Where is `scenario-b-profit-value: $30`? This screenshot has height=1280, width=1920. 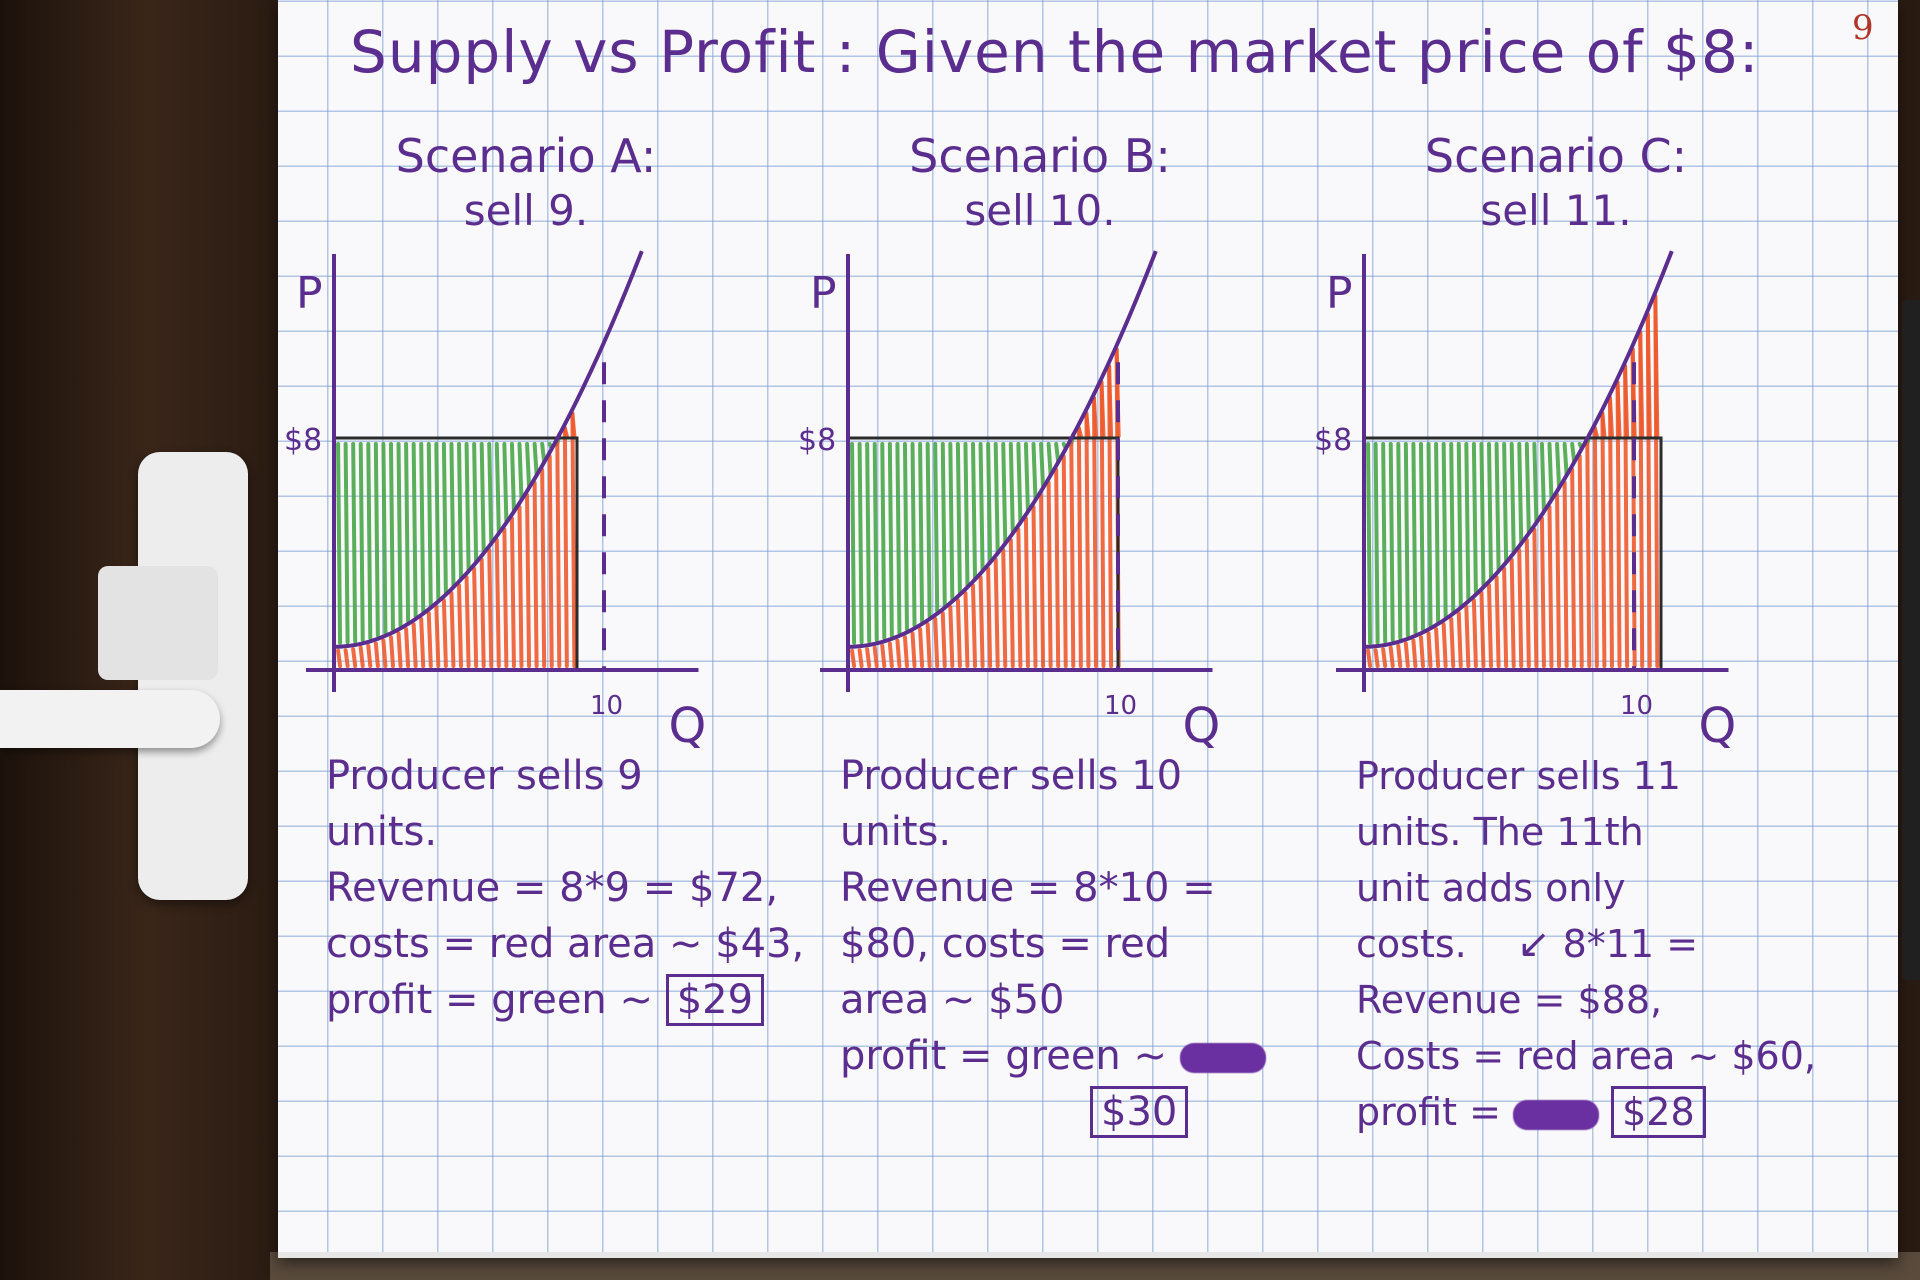 scenario-b-profit-value: $30 is located at coordinates (1139, 1112).